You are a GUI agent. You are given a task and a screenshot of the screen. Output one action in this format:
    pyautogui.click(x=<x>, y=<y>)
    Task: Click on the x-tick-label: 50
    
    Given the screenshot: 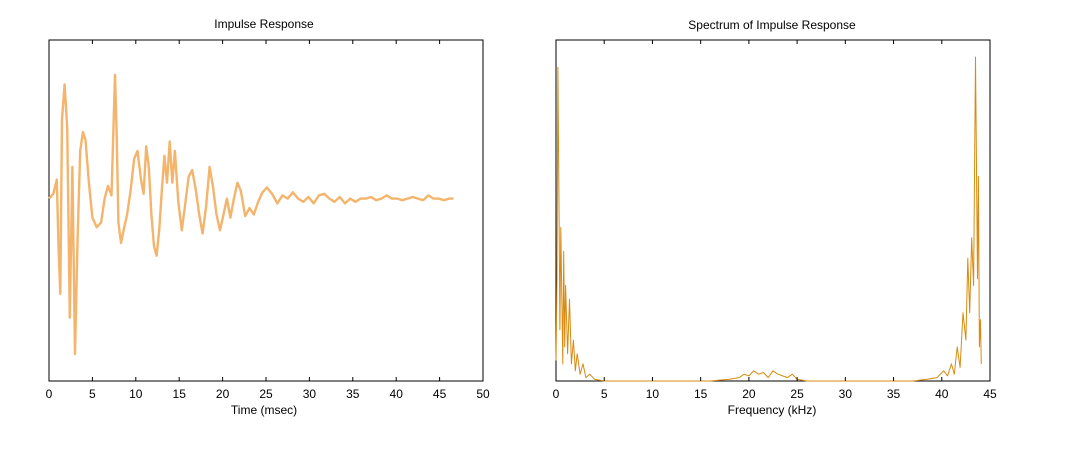 What is the action you would take?
    pyautogui.click(x=483, y=394)
    